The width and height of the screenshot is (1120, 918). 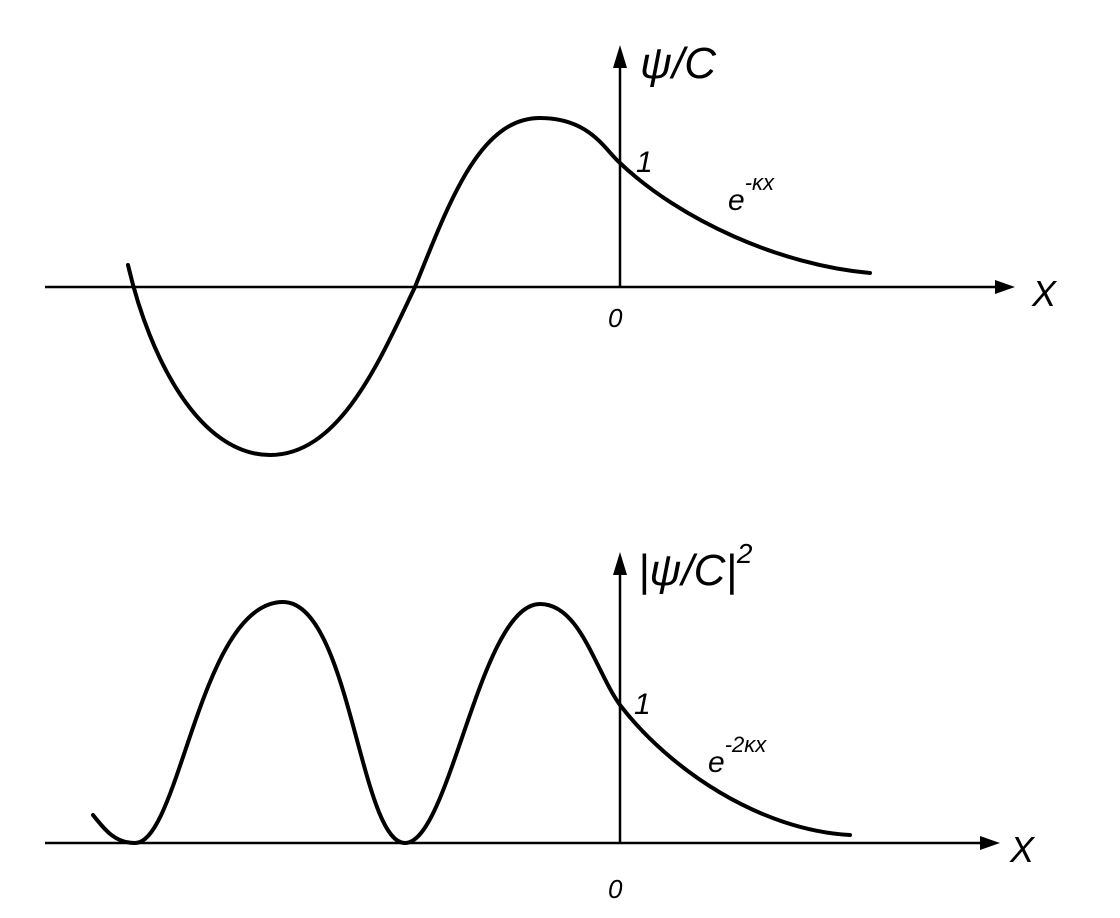 I want to click on curve-label: e-κx, so click(x=751, y=193).